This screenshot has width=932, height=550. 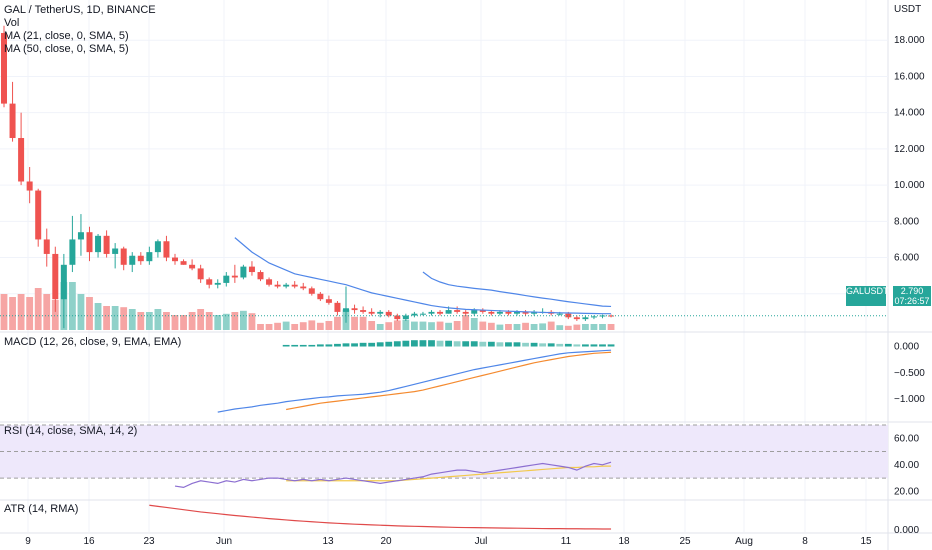 What do you see at coordinates (71, 431) in the screenshot?
I see `rsi-legend: RSI (14, close, SMA, 14, 2)` at bounding box center [71, 431].